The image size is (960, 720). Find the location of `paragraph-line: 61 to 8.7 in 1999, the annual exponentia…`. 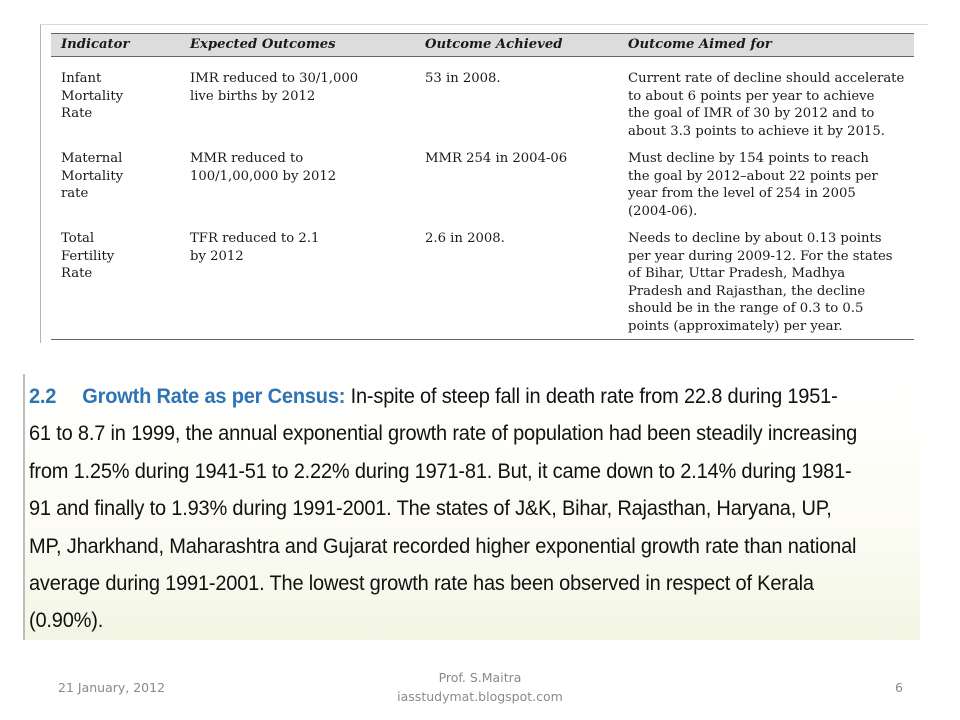

paragraph-line: 61 to 8.7 in 1999, the annual exponentia… is located at coordinates (443, 433).